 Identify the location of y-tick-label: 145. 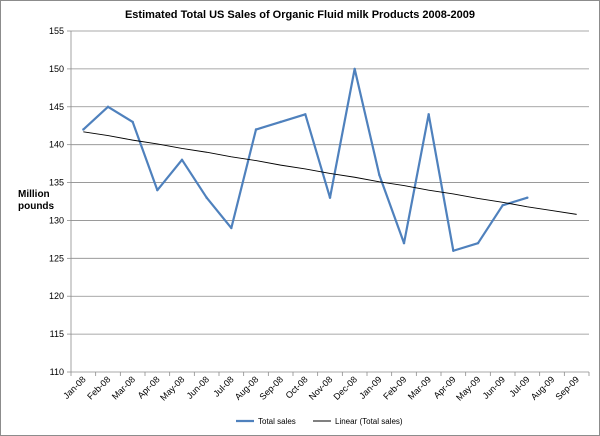
(56, 107).